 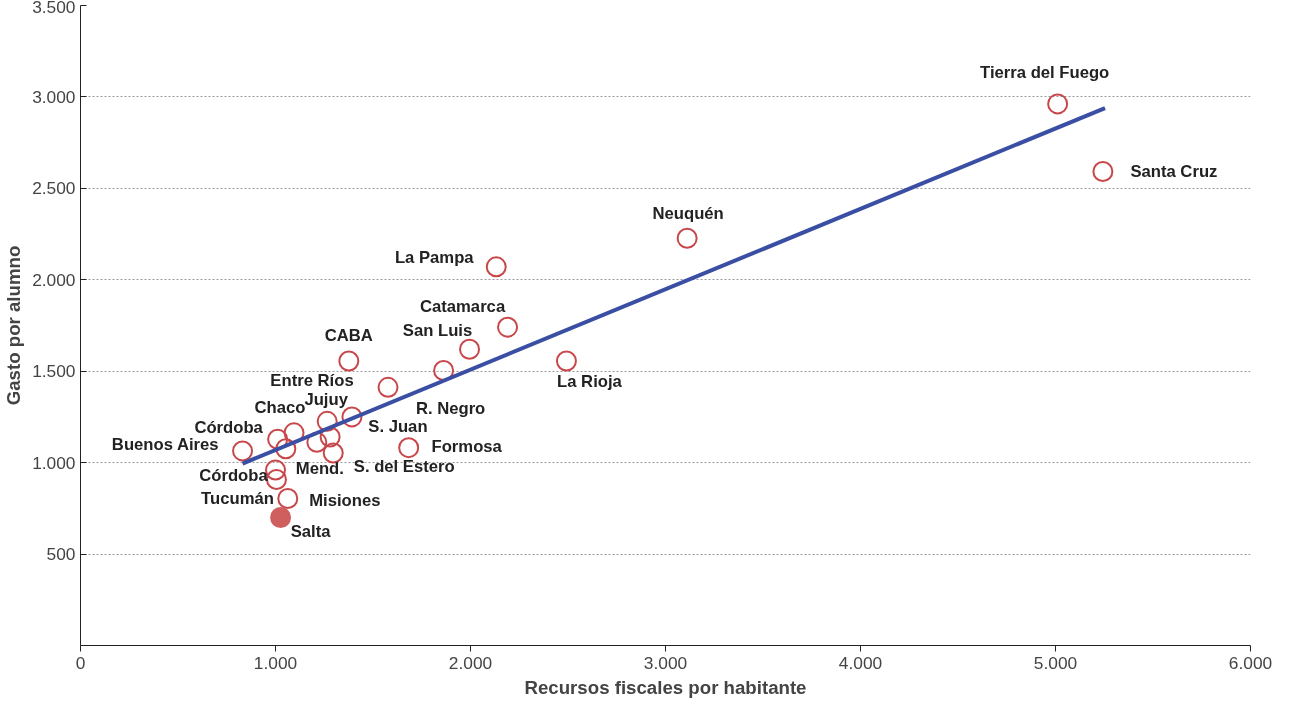 What do you see at coordinates (1045, 73) in the screenshot?
I see `data-label: Tierra del Fuego` at bounding box center [1045, 73].